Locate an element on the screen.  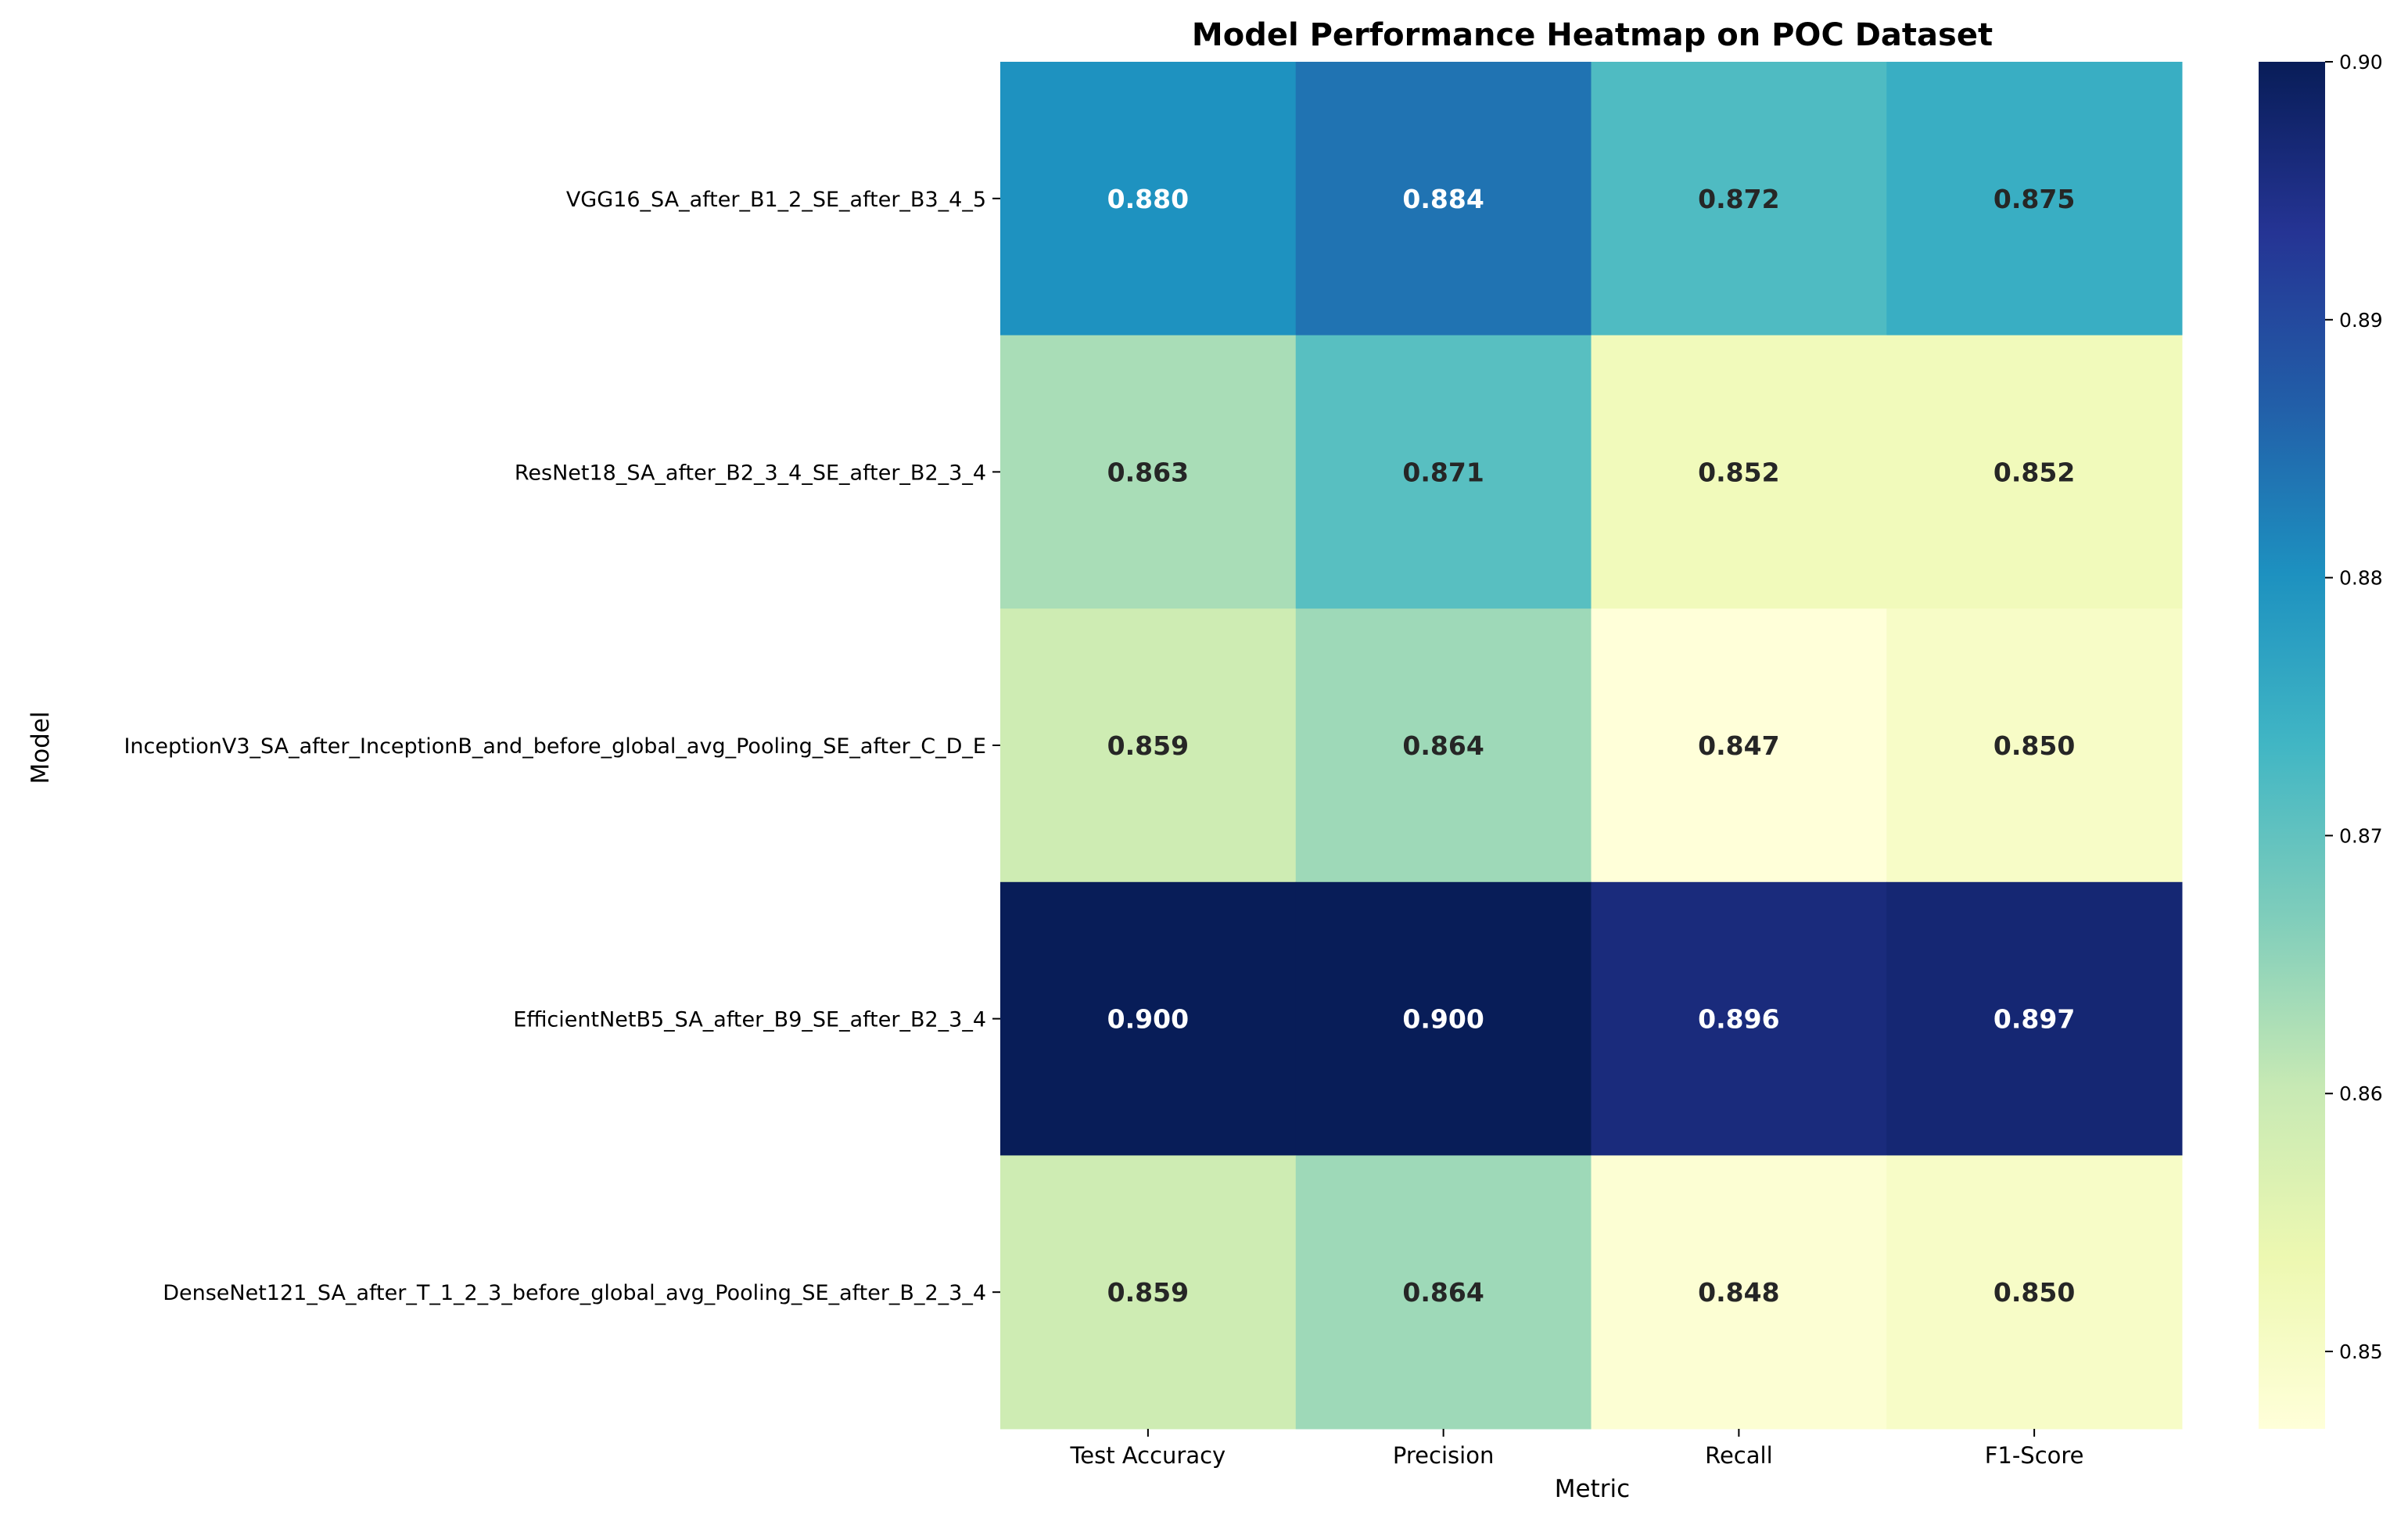
y-tick-label: ResNet18_SA_after_B2_3_4_SE_after_B2_3_4 is located at coordinates (750, 473).